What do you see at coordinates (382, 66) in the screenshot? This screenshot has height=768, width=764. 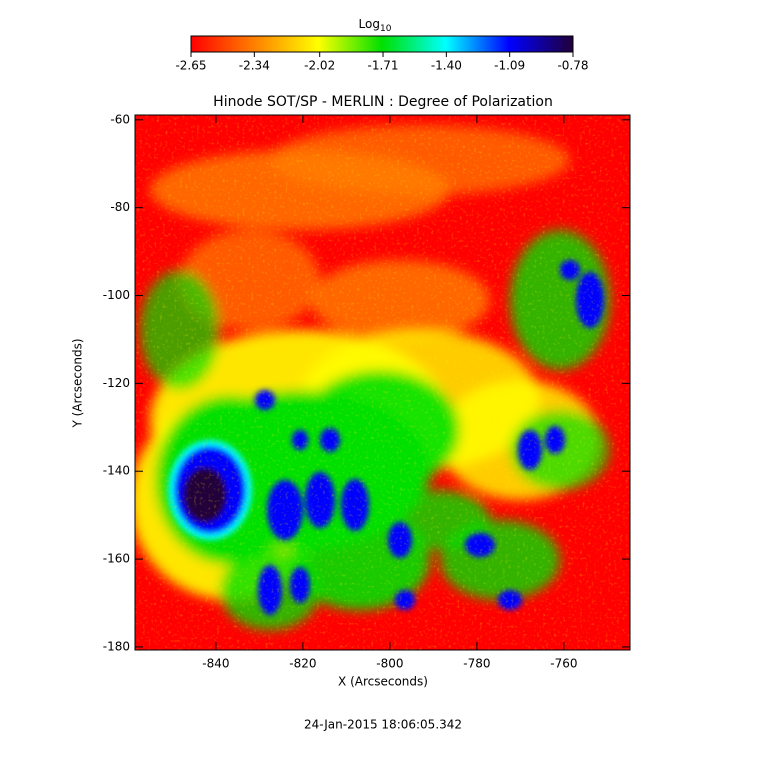 I see `colorbar-tick-label: -1.71` at bounding box center [382, 66].